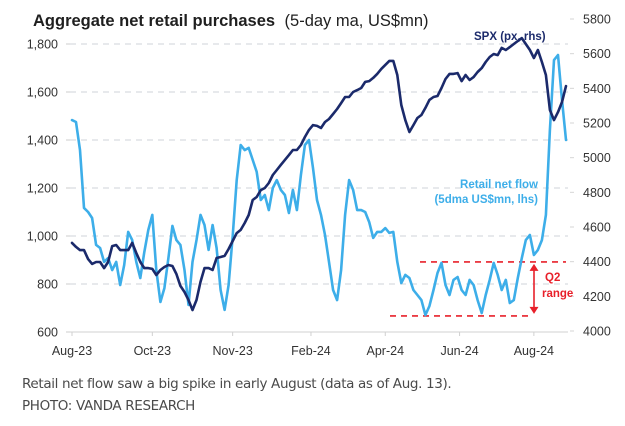 The height and width of the screenshot is (426, 625). I want to click on x-tick-label: Feb-24, so click(311, 351).